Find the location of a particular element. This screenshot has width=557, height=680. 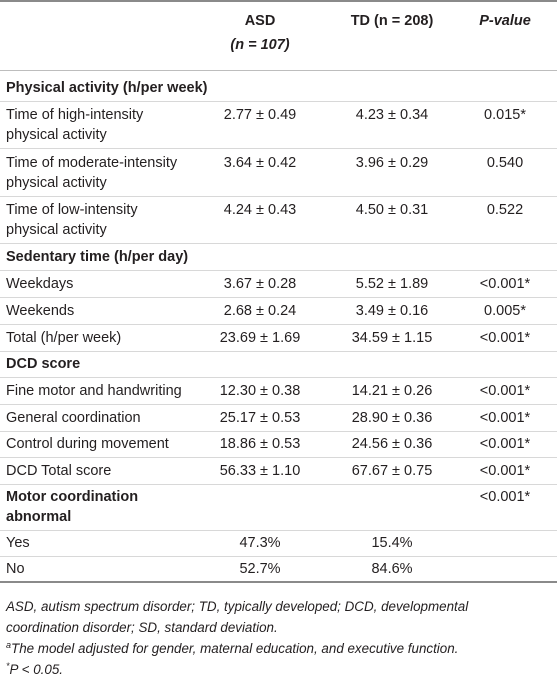

td-value: 15.4% is located at coordinates (392, 543).